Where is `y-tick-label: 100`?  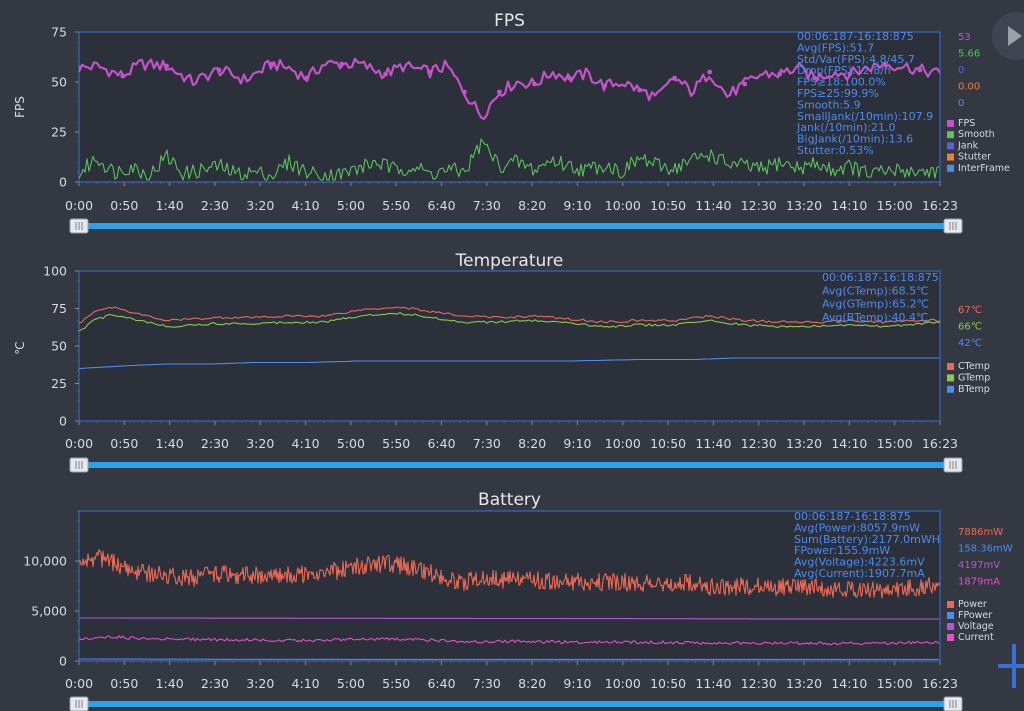 y-tick-label: 100 is located at coordinates (55, 271).